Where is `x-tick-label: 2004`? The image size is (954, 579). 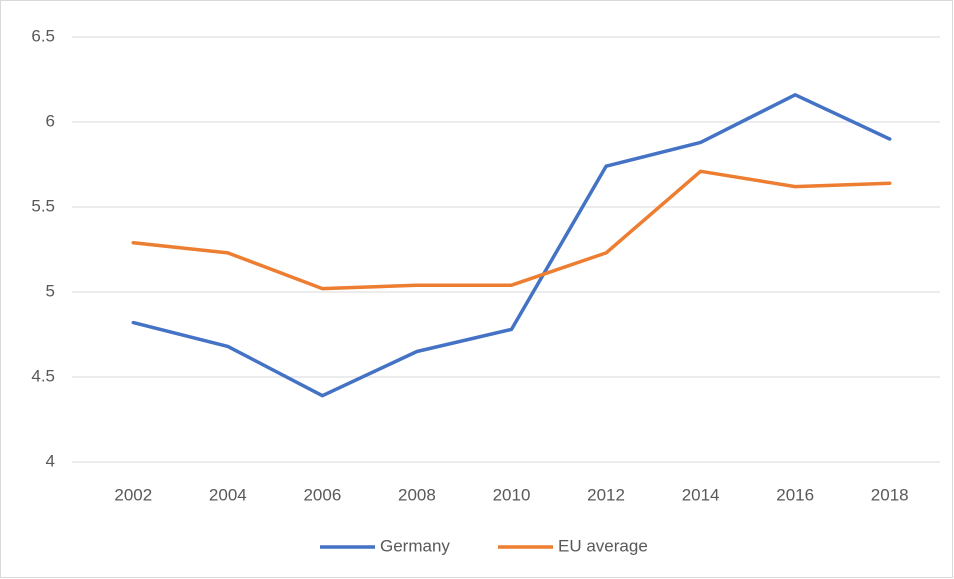 x-tick-label: 2004 is located at coordinates (228, 494).